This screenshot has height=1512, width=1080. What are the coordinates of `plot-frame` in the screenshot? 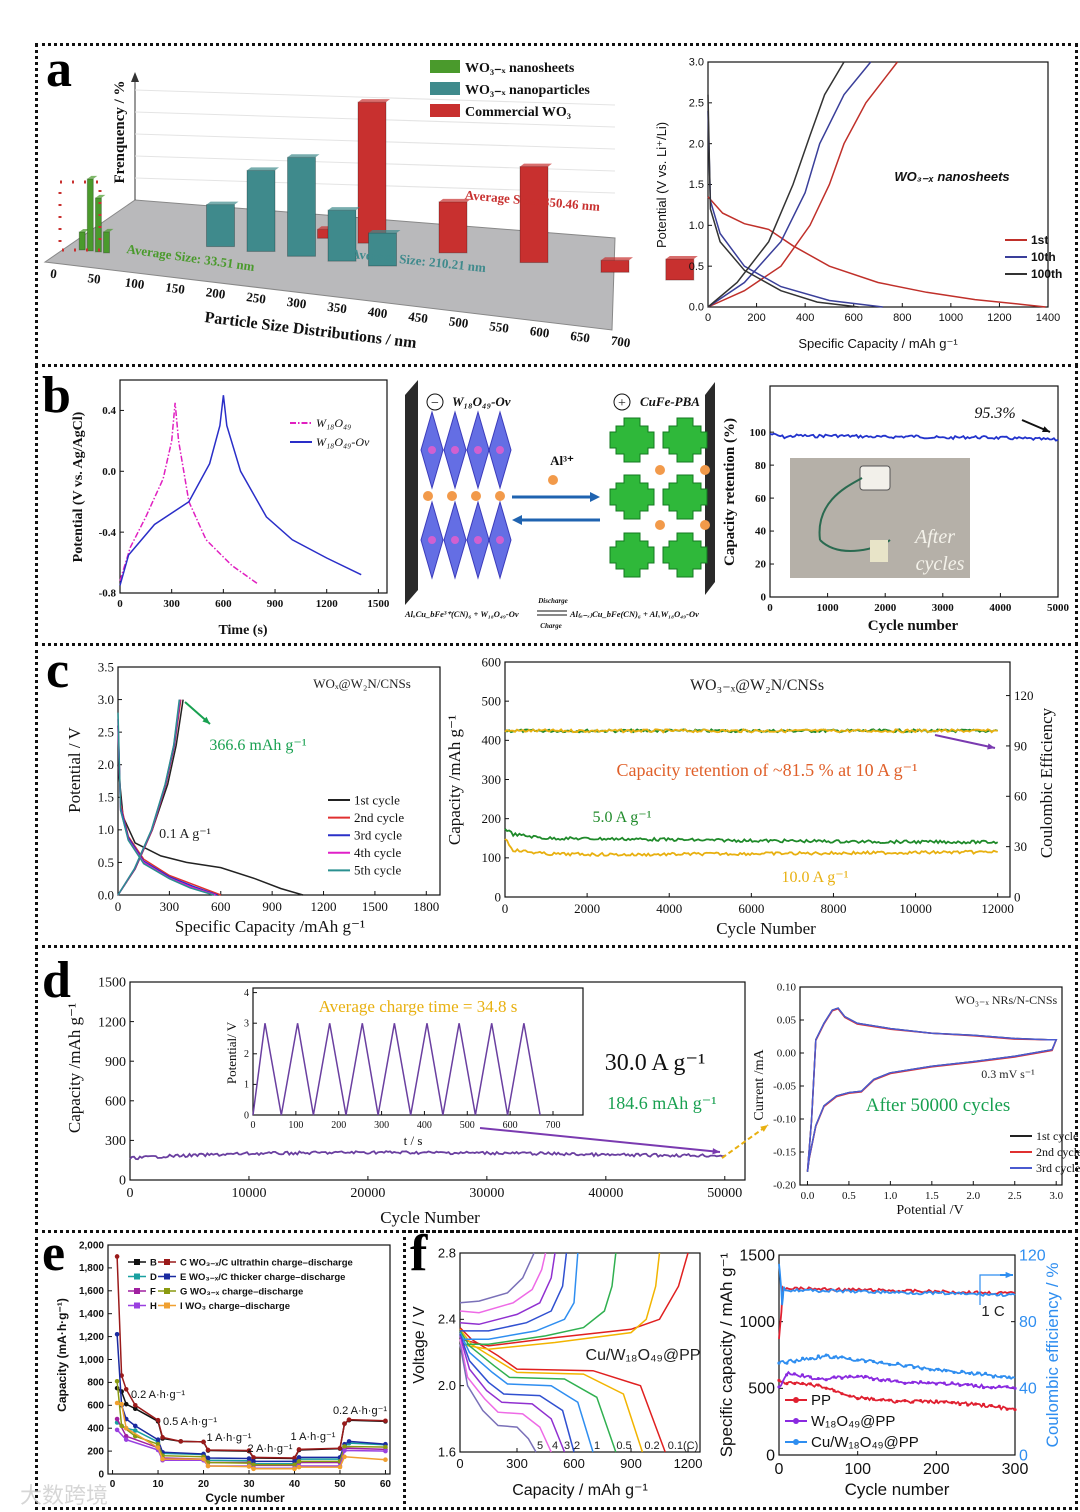 It's located at (931, 1086).